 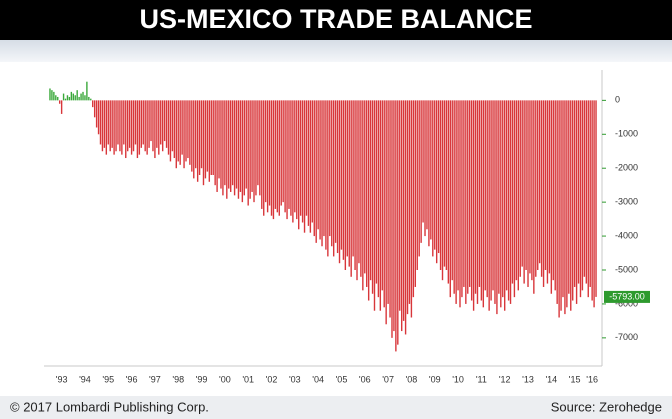 I want to click on x-tick-label: '01, so click(x=248, y=379).